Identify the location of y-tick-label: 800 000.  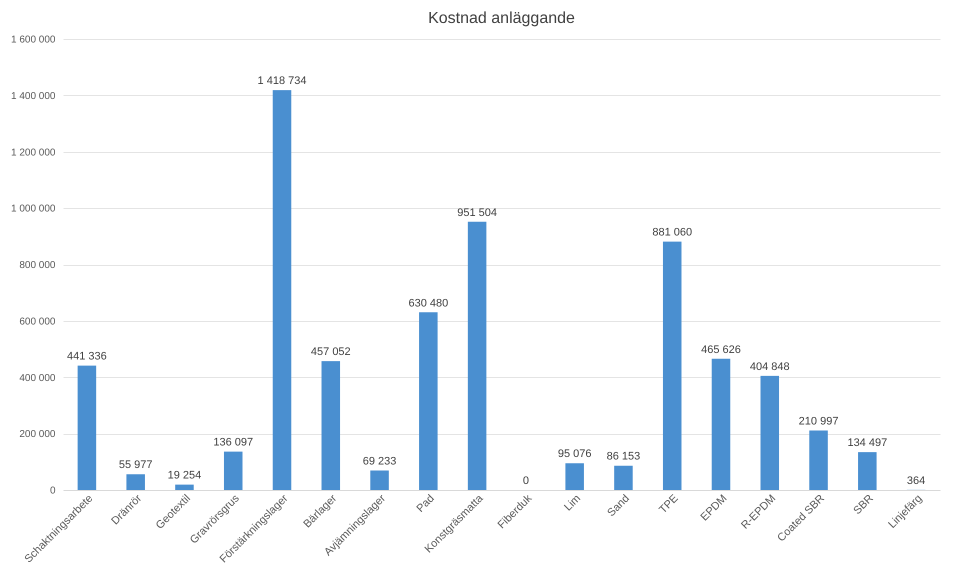
(37, 265).